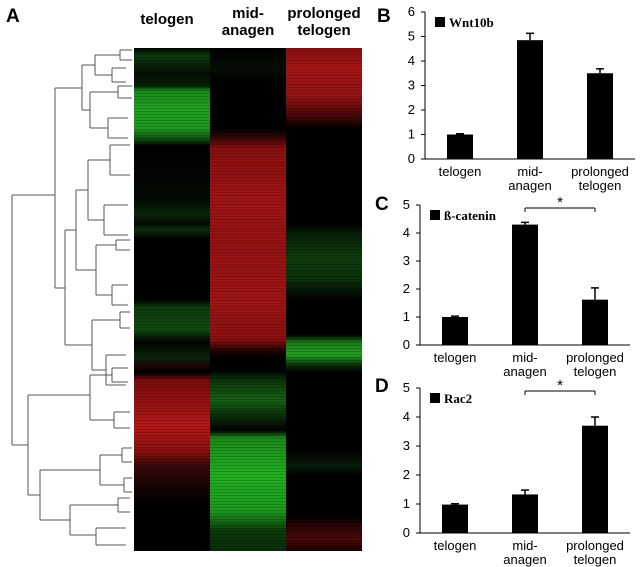  I want to click on panel-b-xtick-label-3: prolonged, so click(600, 171).